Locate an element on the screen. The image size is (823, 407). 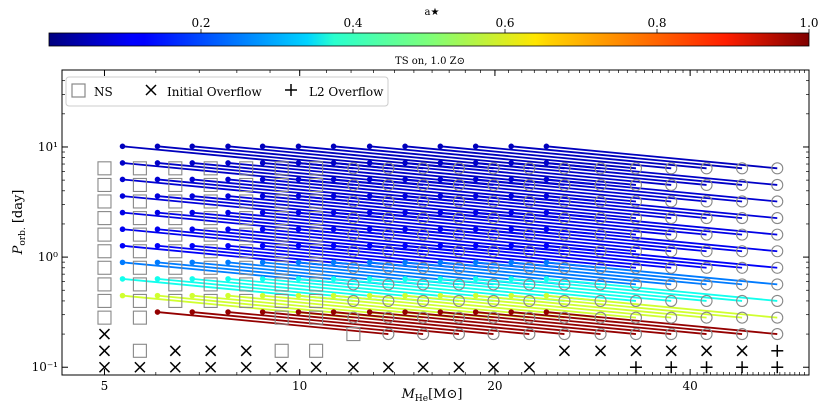
legend-ns-marker is located at coordinates (78, 90).